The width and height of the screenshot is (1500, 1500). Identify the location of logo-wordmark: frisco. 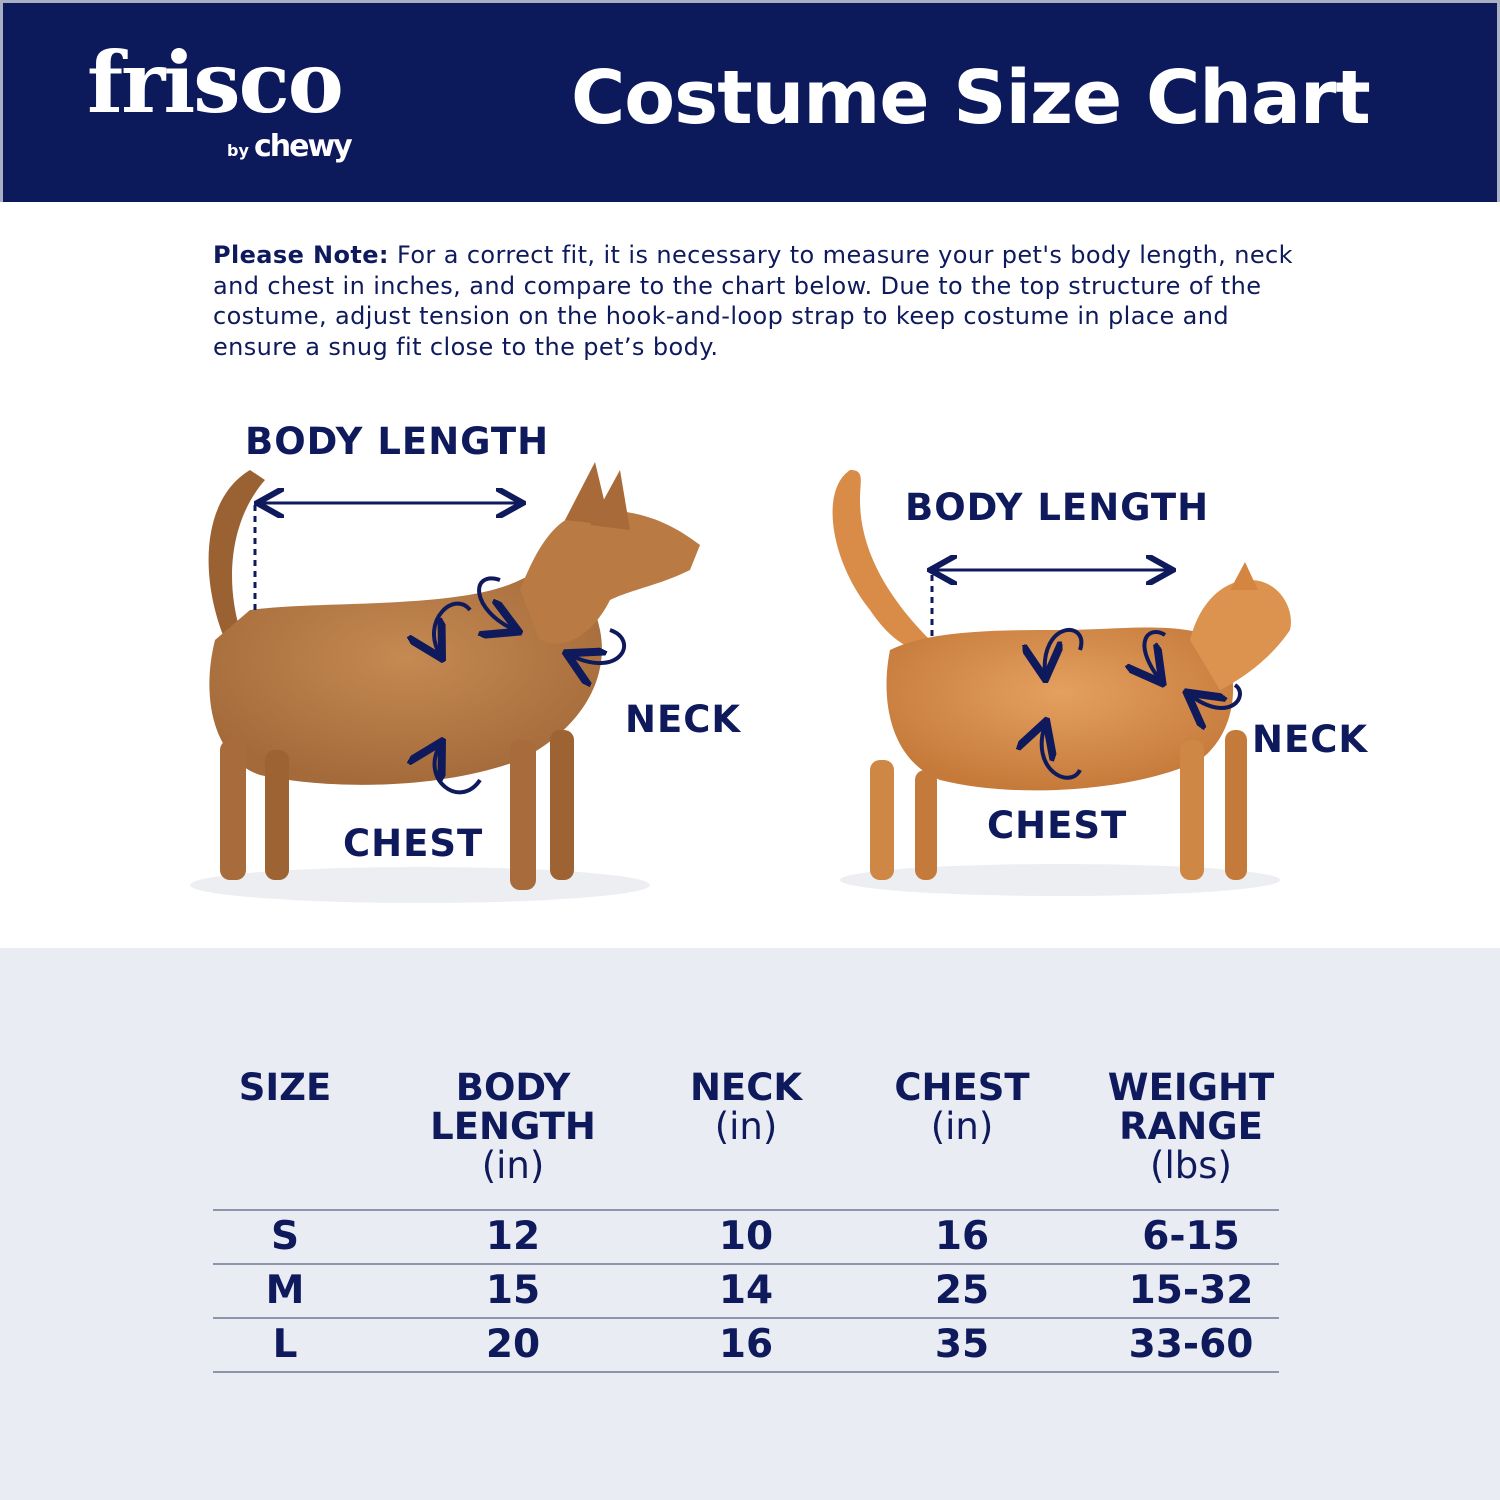
(215, 82).